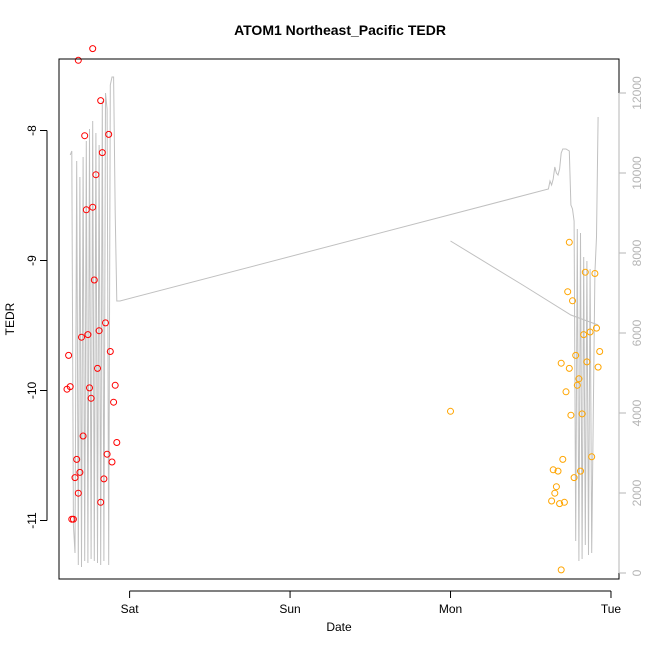  I want to click on altitude-line-segment, so click(524, 283).